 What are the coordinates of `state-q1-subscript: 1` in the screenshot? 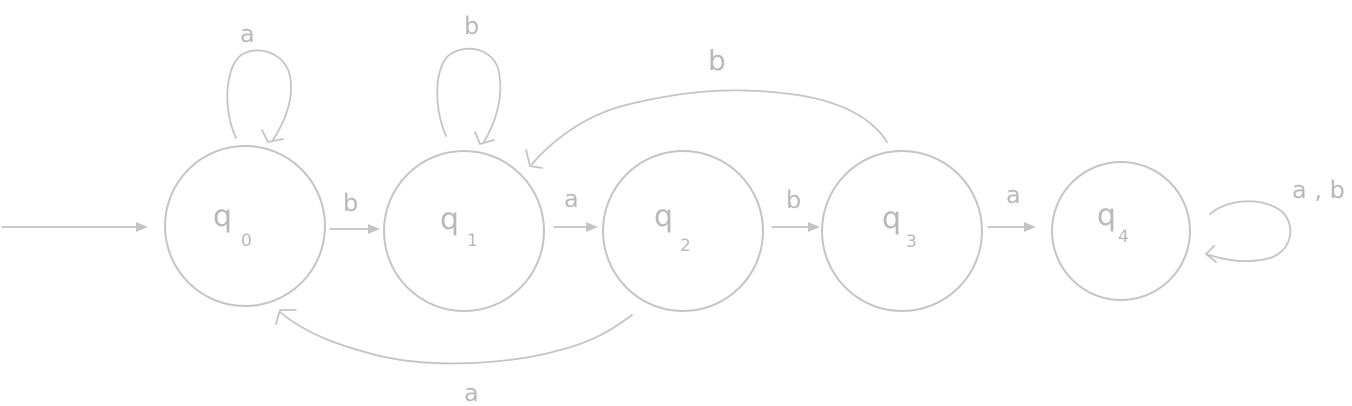 It's located at (472, 241).